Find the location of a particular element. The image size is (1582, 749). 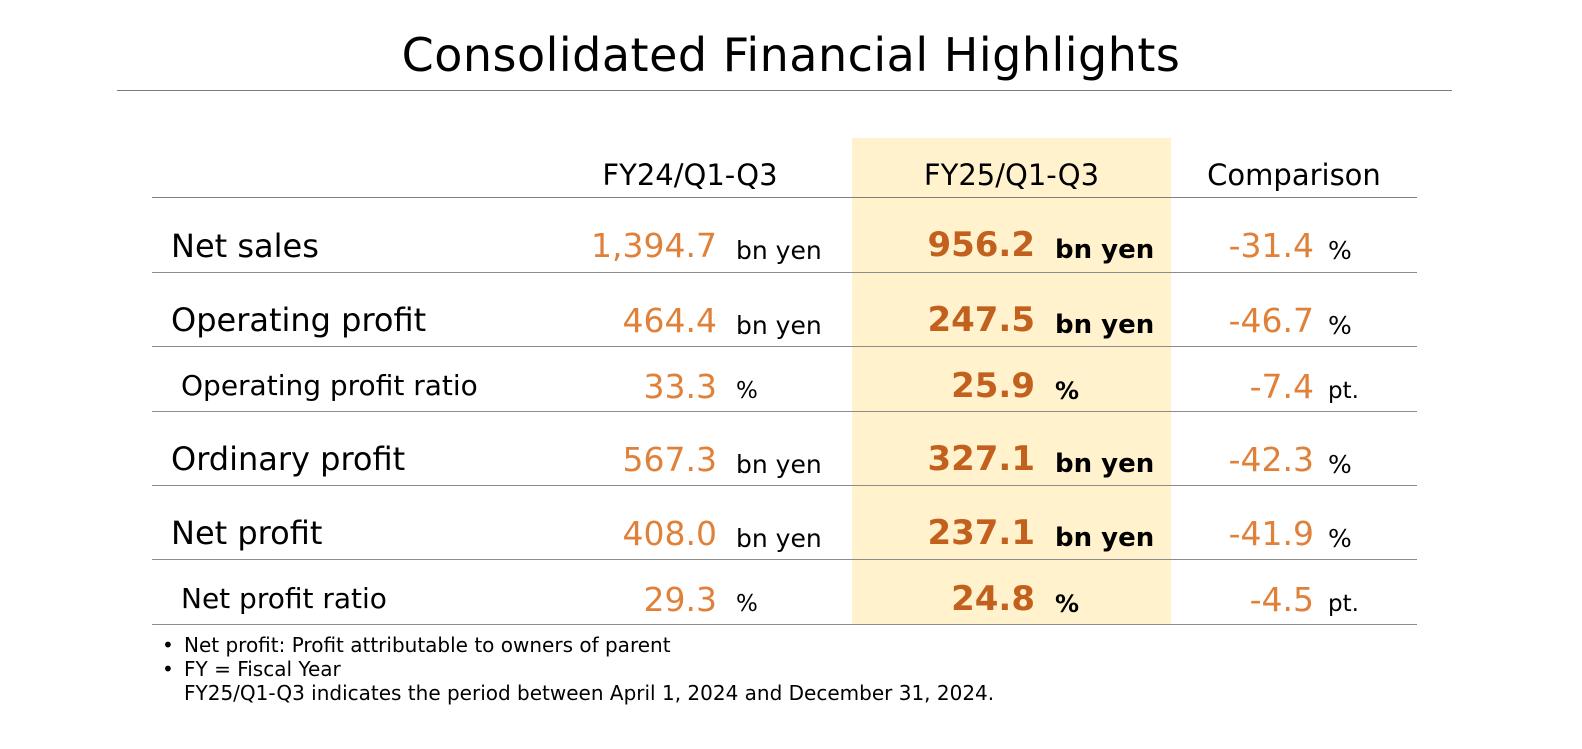

title-divider is located at coordinates (784, 90).